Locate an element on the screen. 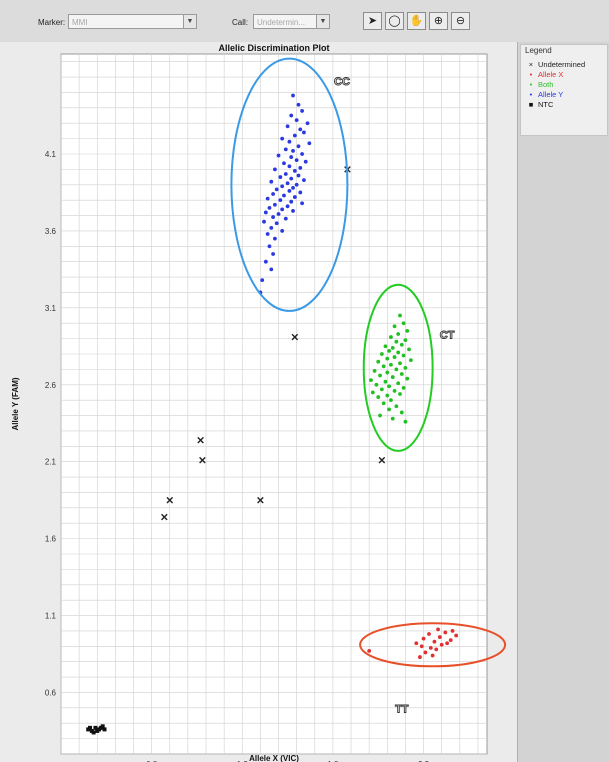 Image resolution: width=609 pixels, height=762 pixels. x-tick-label: 0.8 is located at coordinates (152, 761).